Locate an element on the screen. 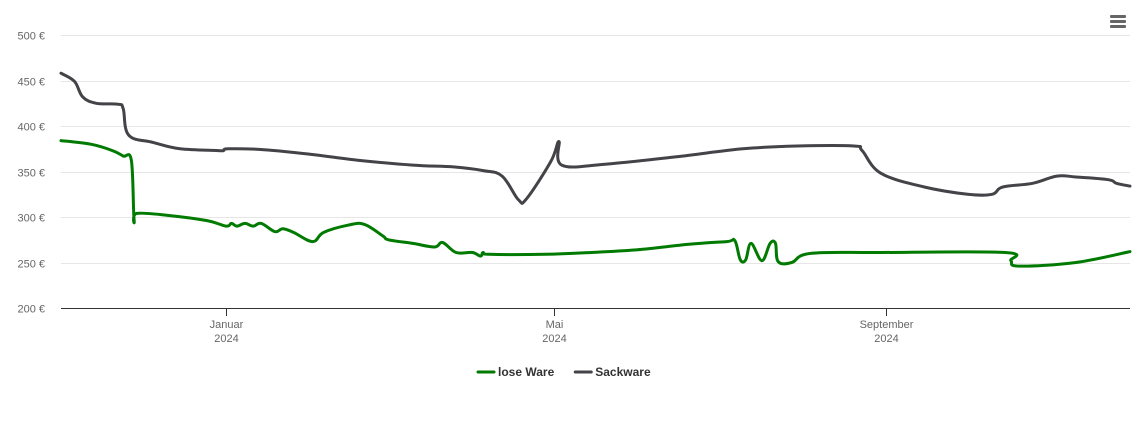 Image resolution: width=1140 pixels, height=434 pixels. y-tick-label: 450 € is located at coordinates (31, 83).